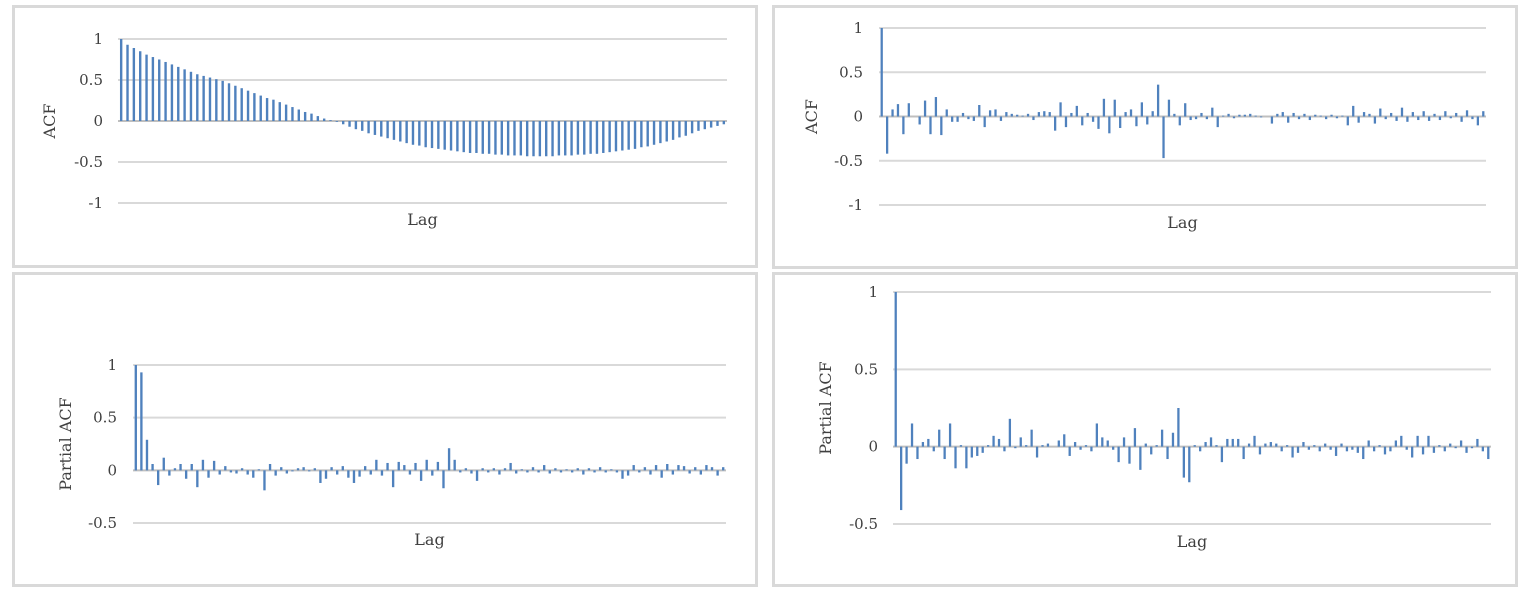 The height and width of the screenshot is (590, 1522). Describe the element at coordinates (391, 452) in the screenshot. I see `pacf-chart-bottom-left: 1 0.5 0 -0.5 Lag Partial ACF` at that location.